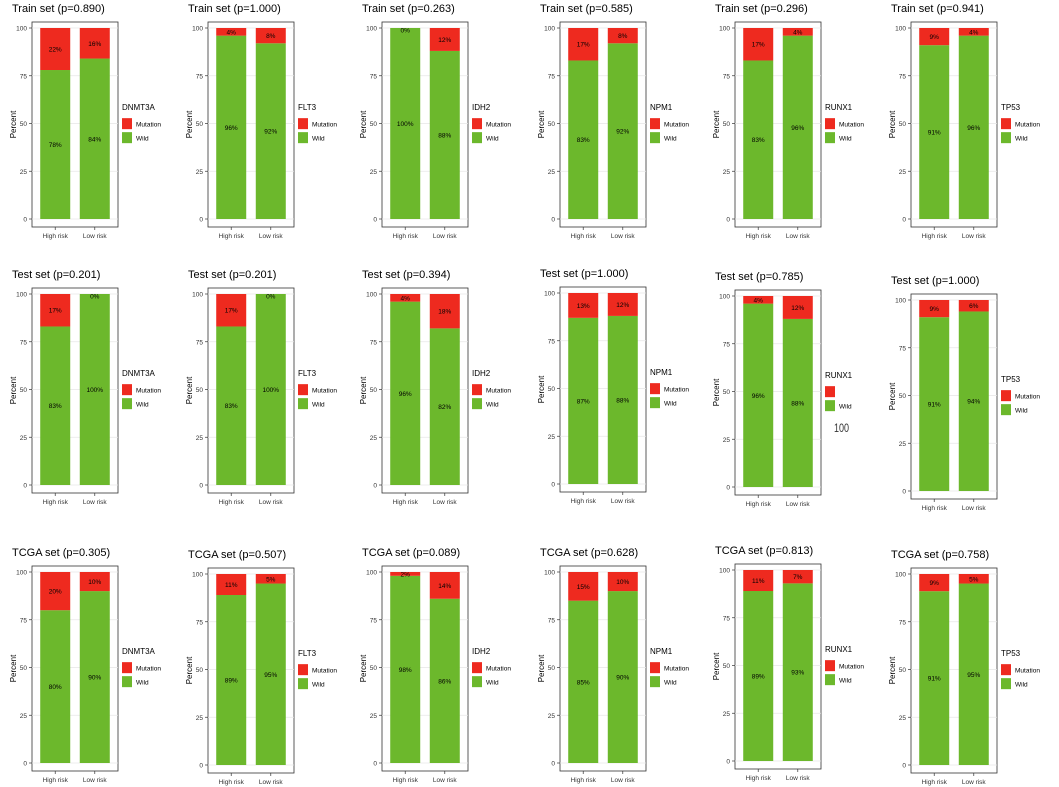 The width and height of the screenshot is (1059, 787). I want to click on legend-title: FLT3, so click(307, 653).